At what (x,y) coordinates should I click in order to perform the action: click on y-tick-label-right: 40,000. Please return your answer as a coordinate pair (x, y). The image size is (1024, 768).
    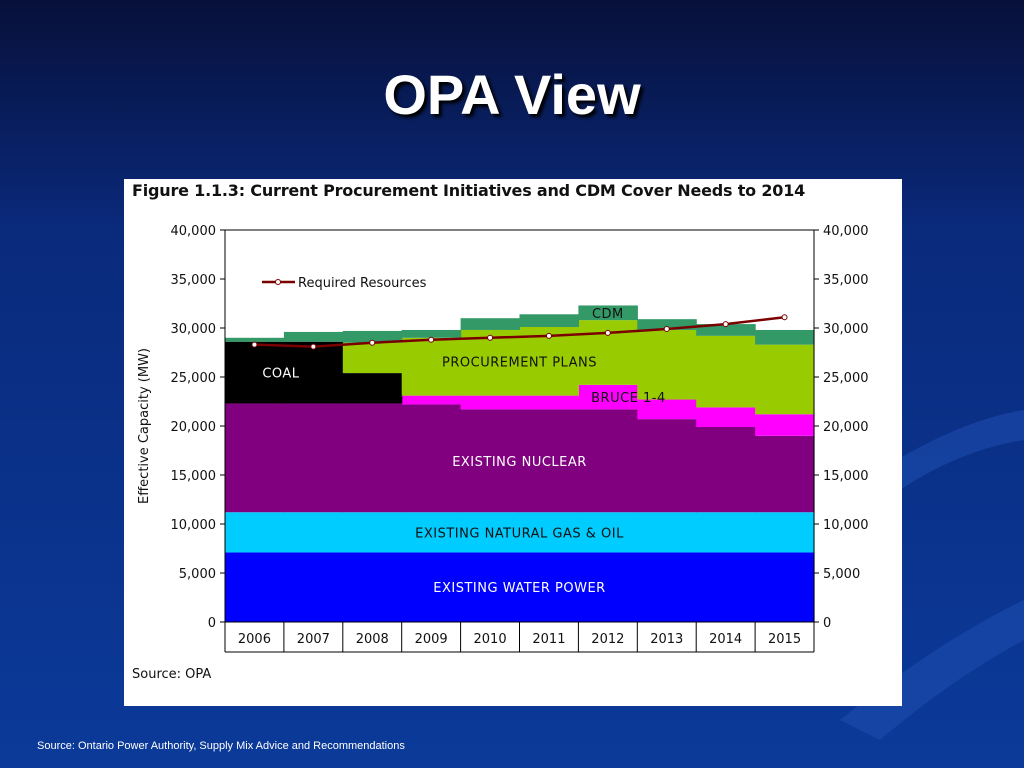
    Looking at the image, I should click on (846, 231).